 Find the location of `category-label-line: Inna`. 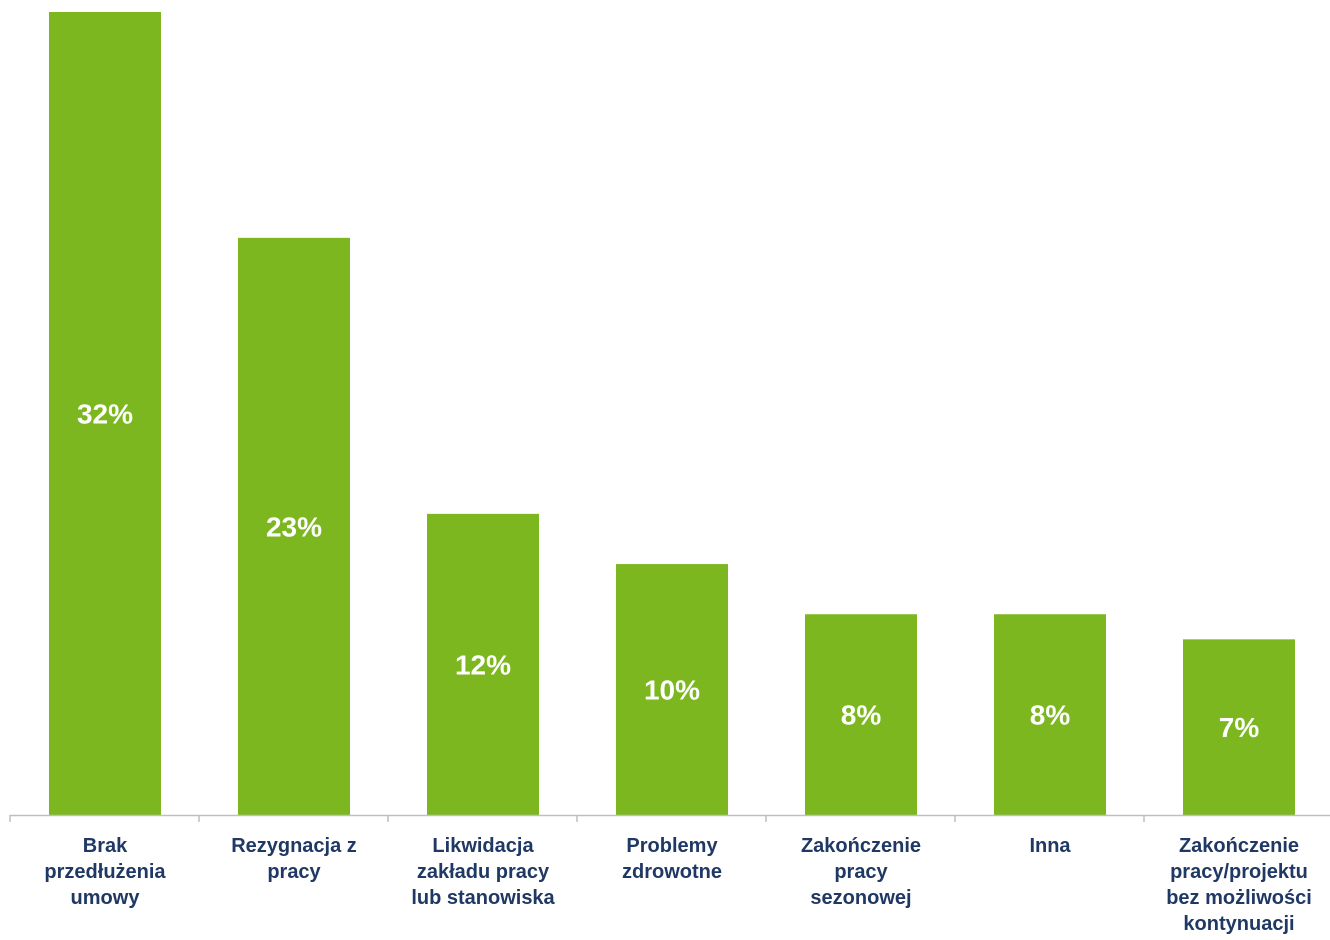

category-label-line: Inna is located at coordinates (1050, 846).